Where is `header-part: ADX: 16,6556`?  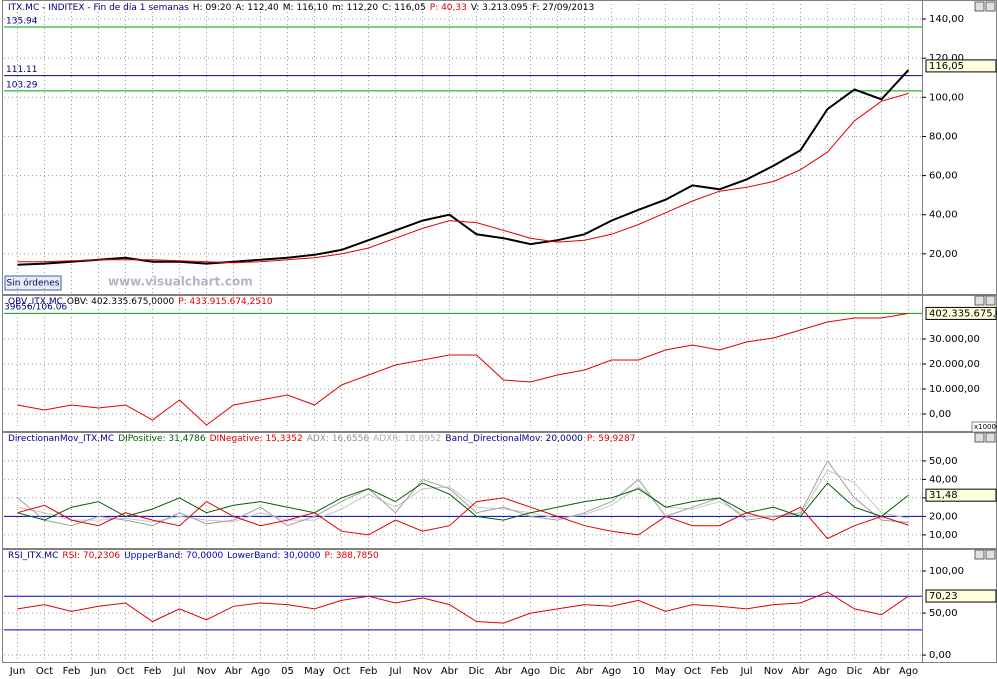
header-part: ADX: 16,6556 is located at coordinates (338, 439).